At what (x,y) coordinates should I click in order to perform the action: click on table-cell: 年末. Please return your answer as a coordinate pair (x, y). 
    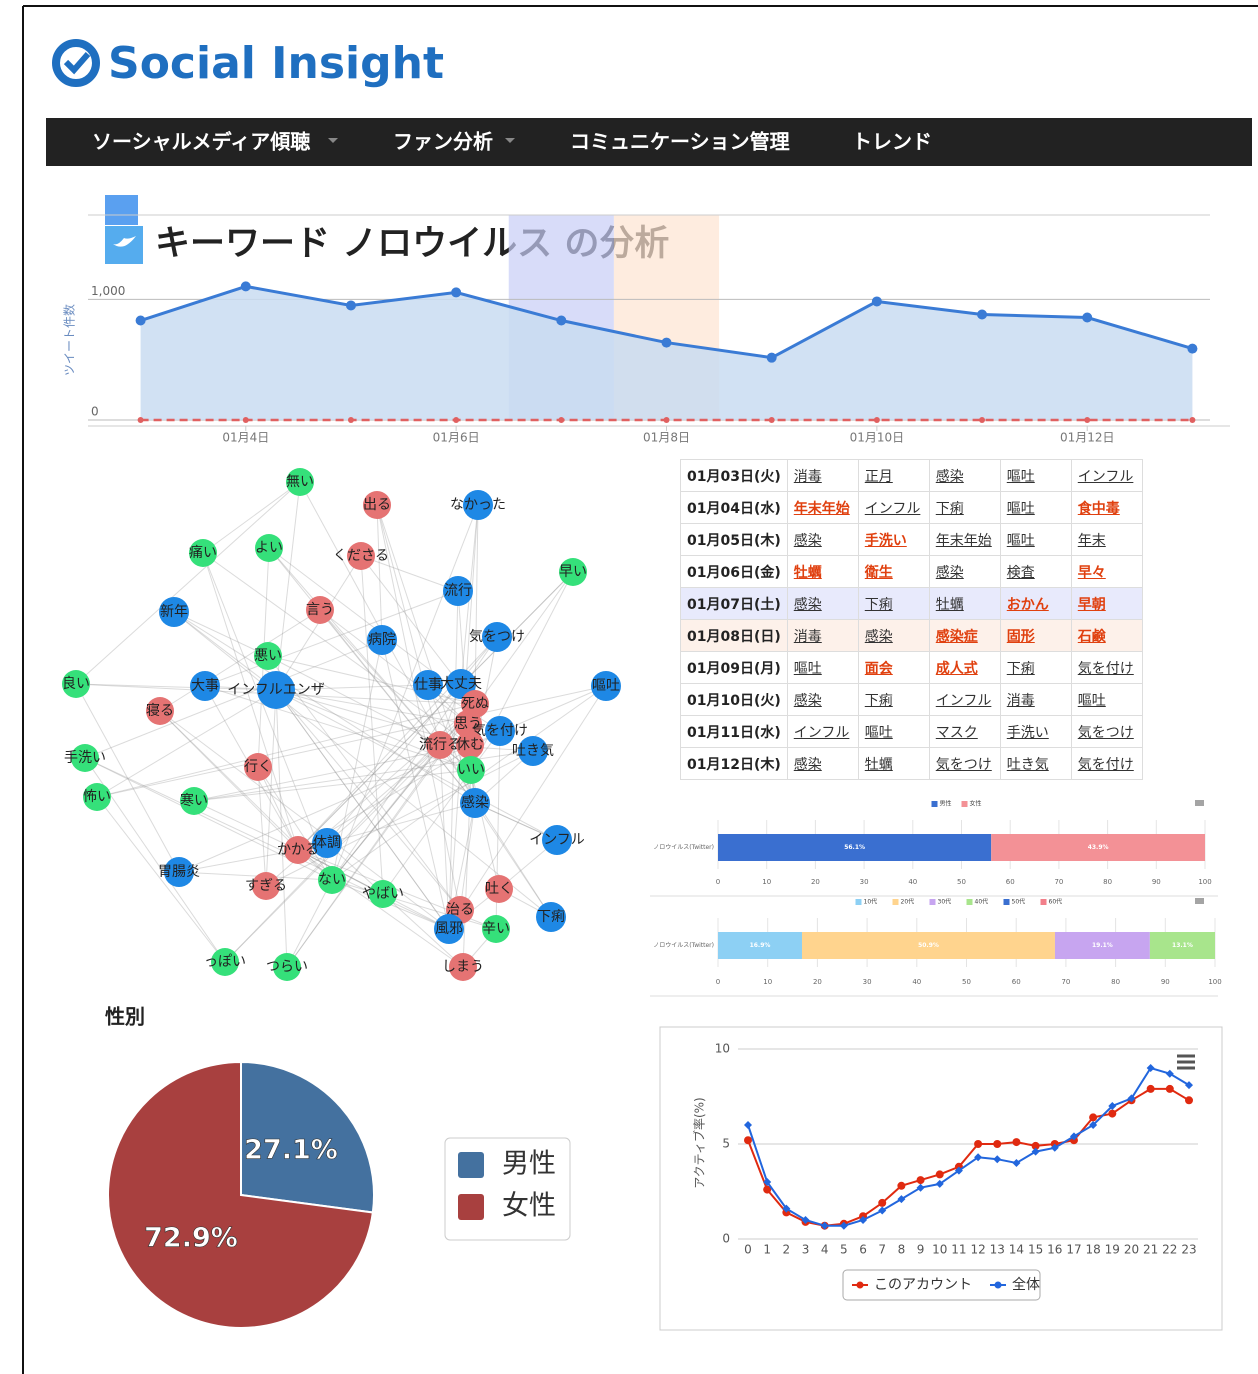
    Looking at the image, I should click on (1106, 539).